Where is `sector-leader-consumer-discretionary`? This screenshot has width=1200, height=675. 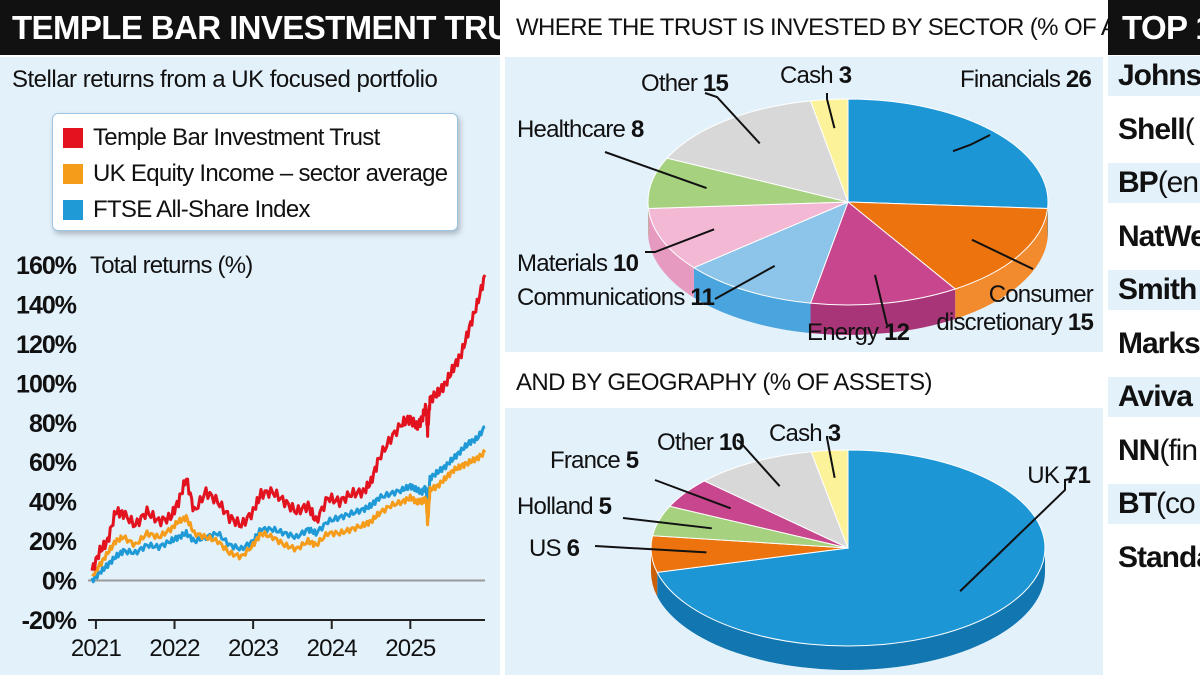
sector-leader-consumer-discretionary is located at coordinates (1002, 254).